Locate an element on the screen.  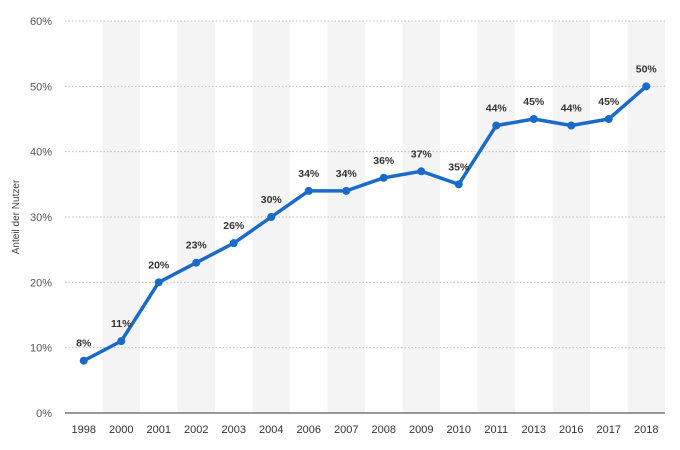
data-label: 8% is located at coordinates (84, 344).